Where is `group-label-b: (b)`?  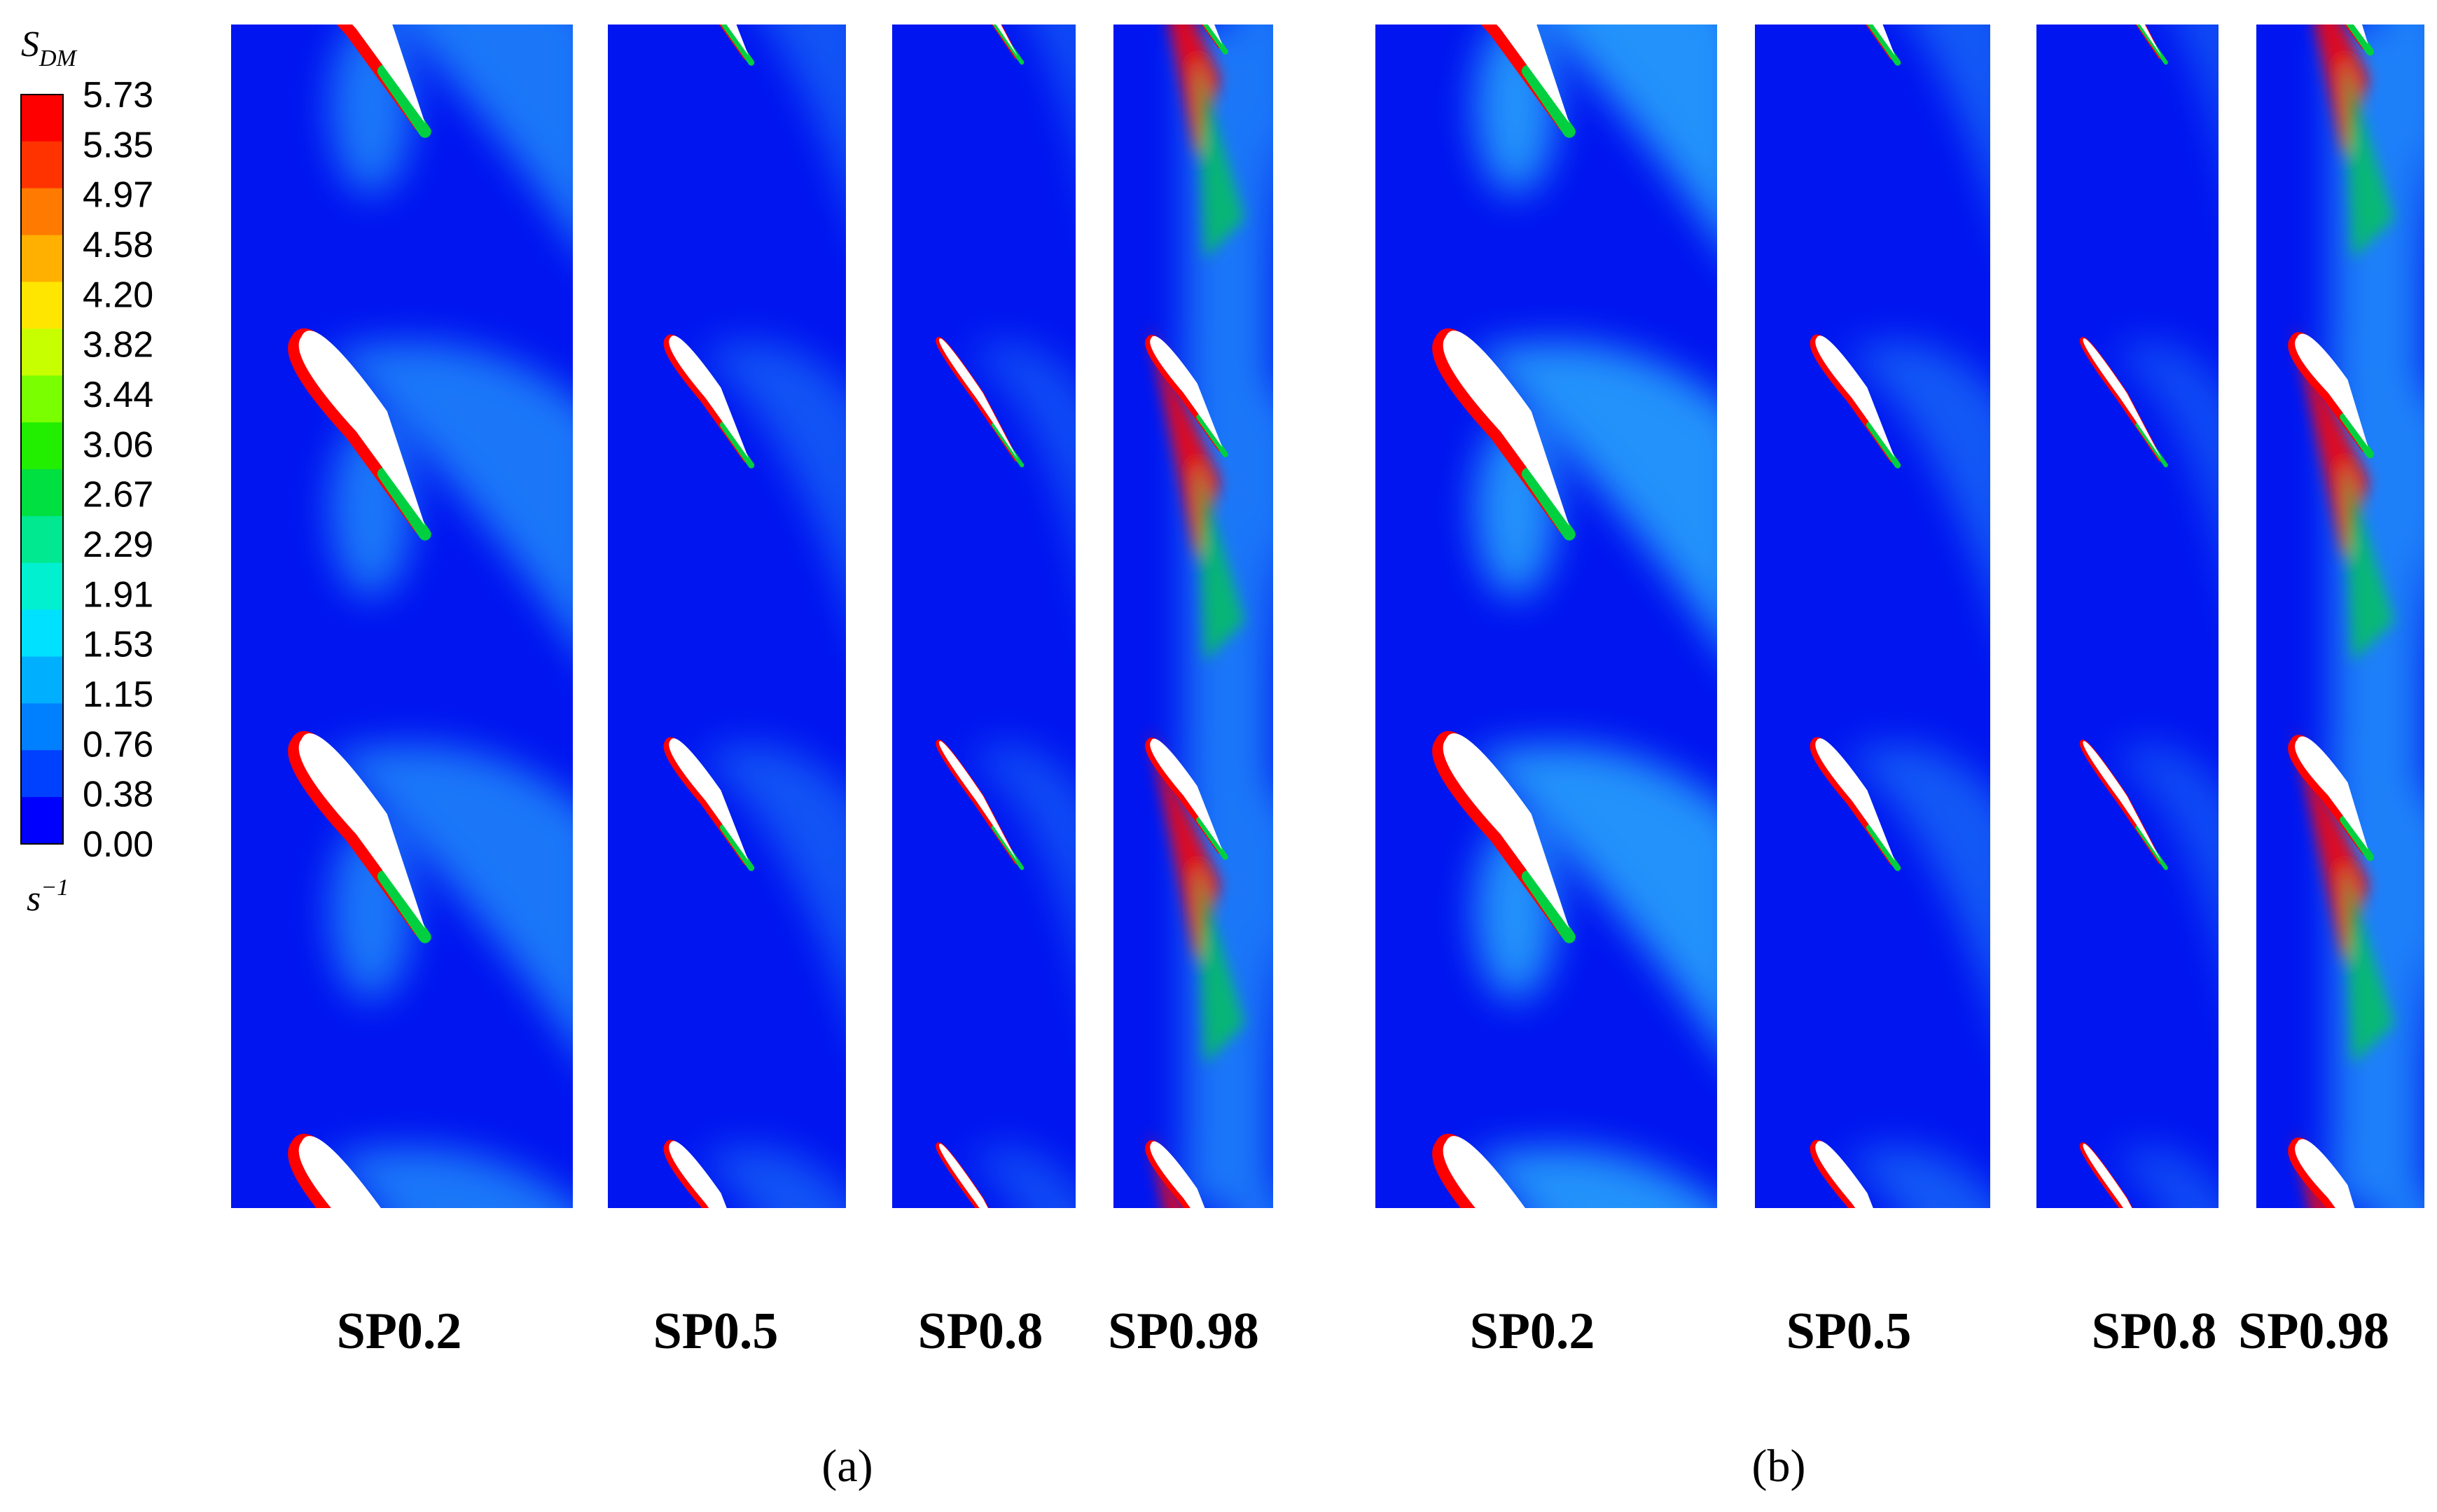 group-label-b: (b) is located at coordinates (1779, 1466).